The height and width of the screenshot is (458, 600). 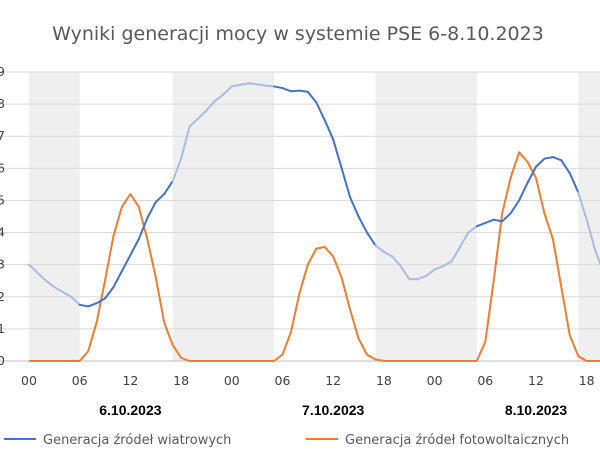 I want to click on y-tick-label: 1, so click(x=2, y=328).